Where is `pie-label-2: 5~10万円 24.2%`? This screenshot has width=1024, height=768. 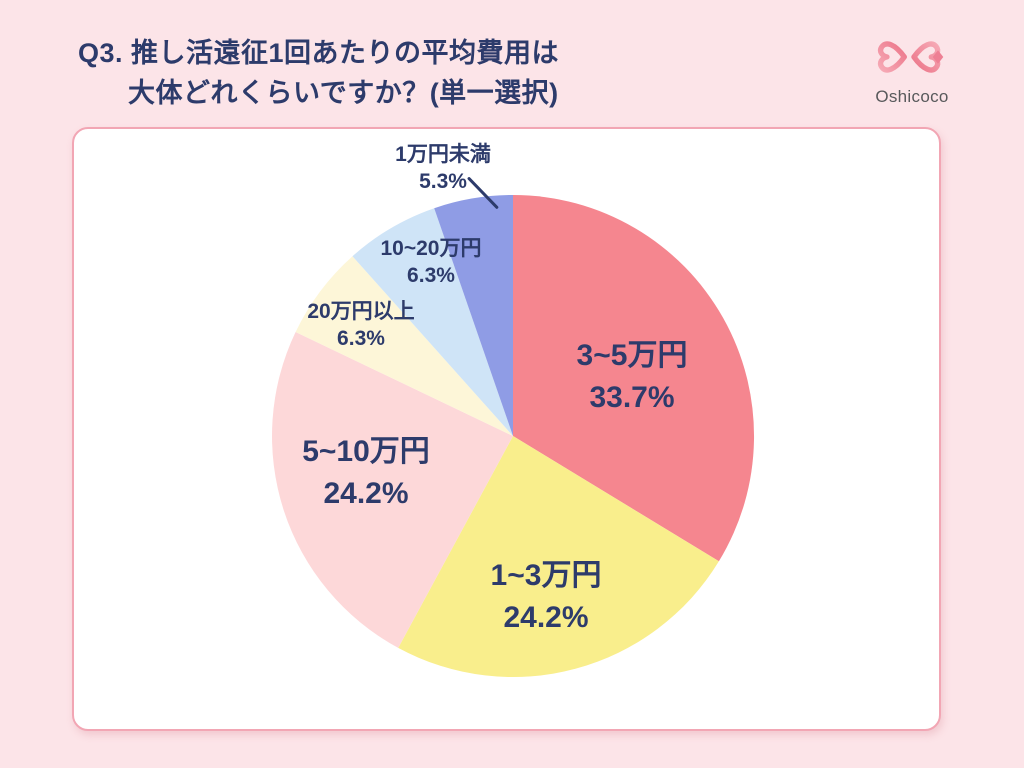
pie-label-2: 5~10万円 24.2% is located at coordinates (366, 473).